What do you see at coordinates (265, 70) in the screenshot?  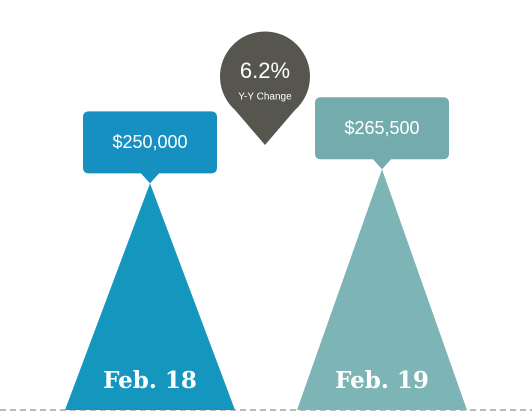 I see `change-value: 6.2%` at bounding box center [265, 70].